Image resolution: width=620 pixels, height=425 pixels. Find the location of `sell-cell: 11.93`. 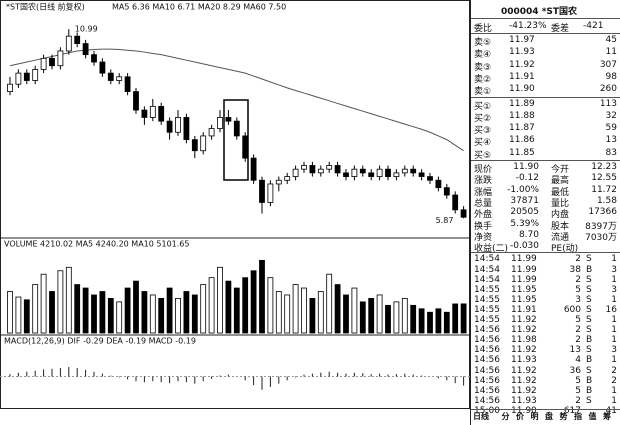

sell-cell: 11.93 is located at coordinates (522, 52).